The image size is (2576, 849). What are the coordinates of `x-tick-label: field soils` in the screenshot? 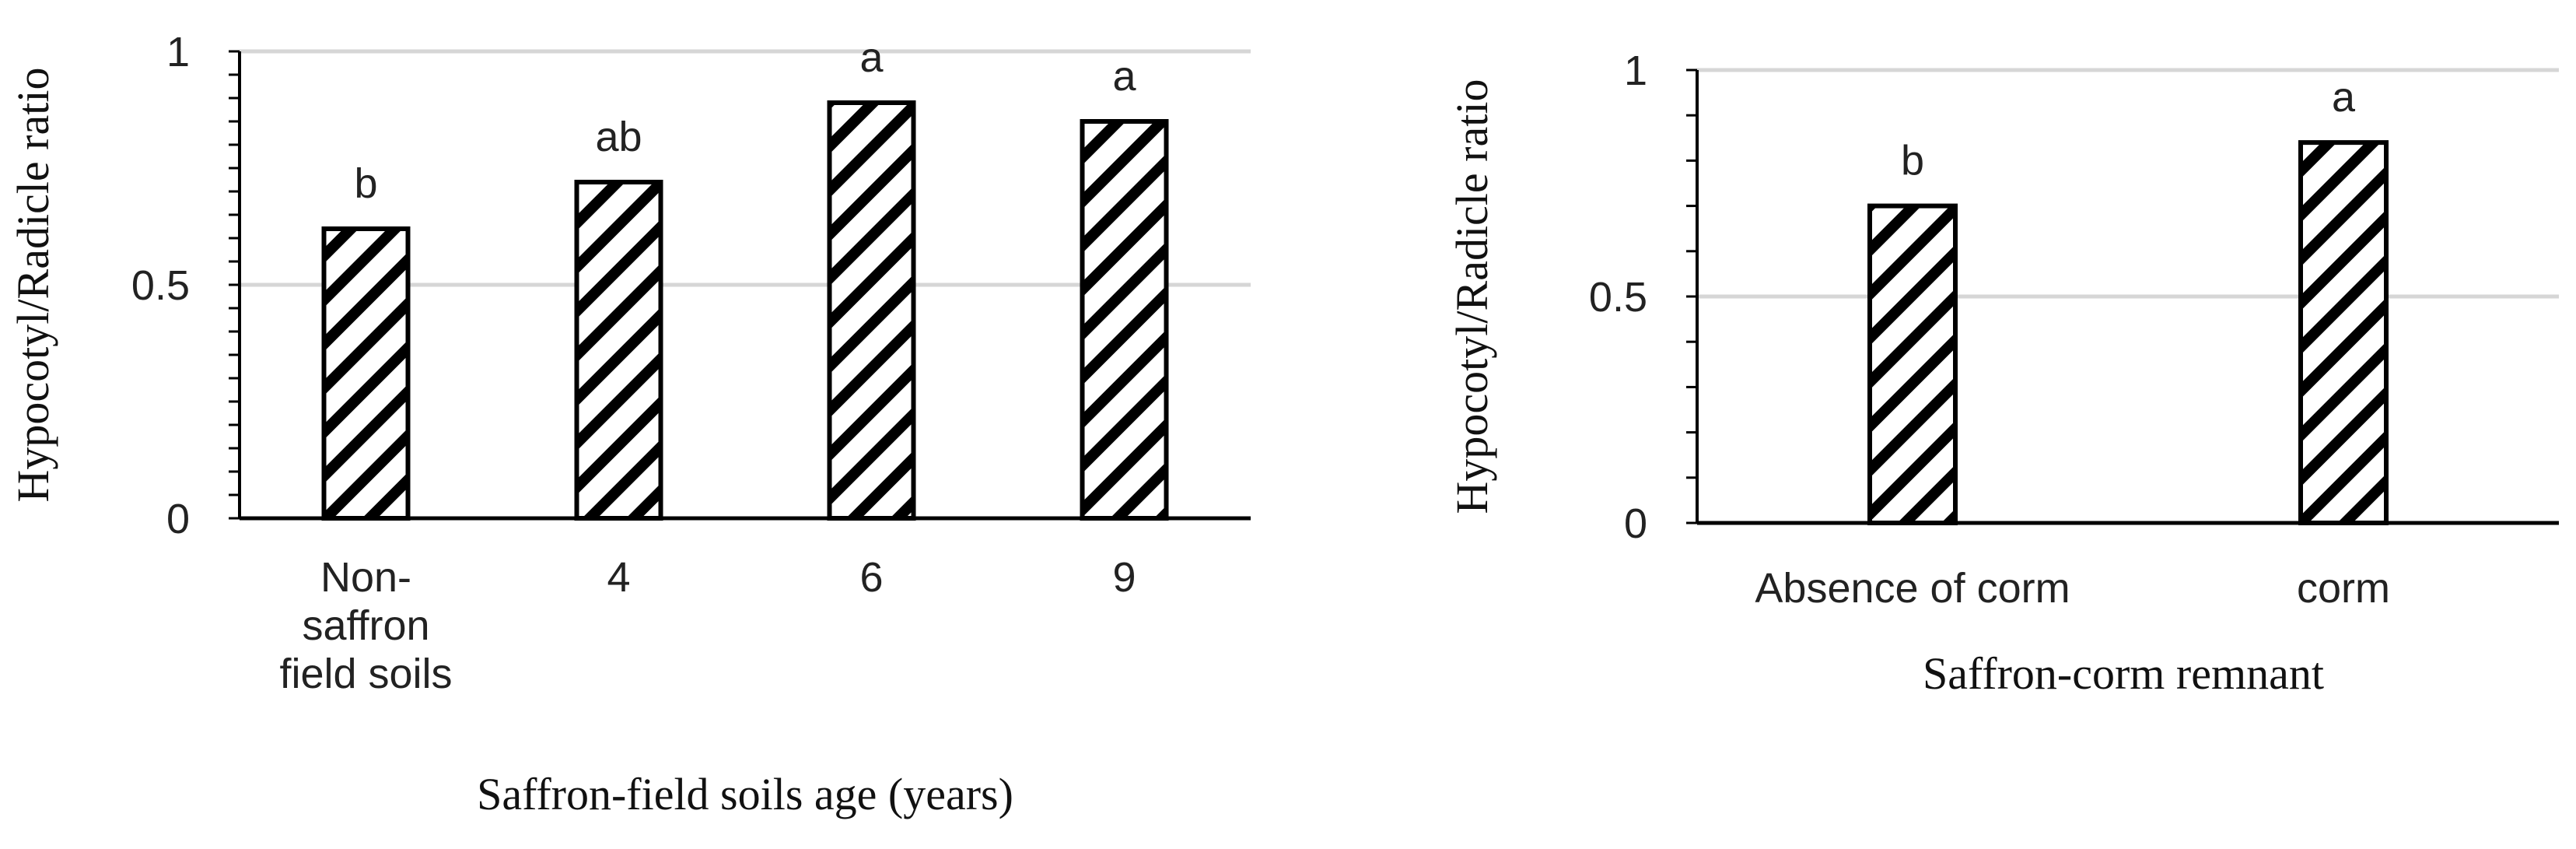 It's located at (365, 674).